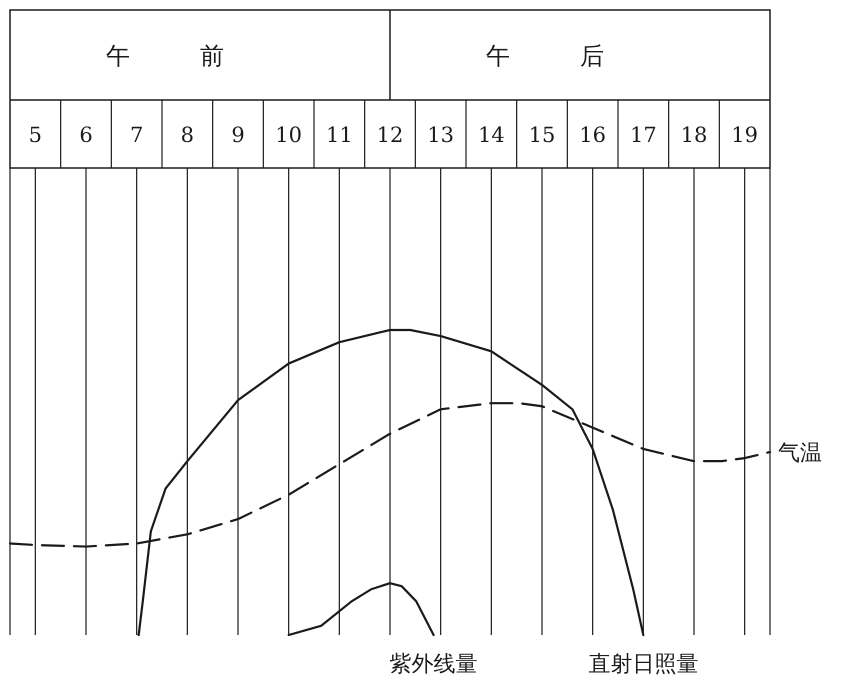  What do you see at coordinates (238, 135) in the screenshot?
I see `x-tick-label: 9` at bounding box center [238, 135].